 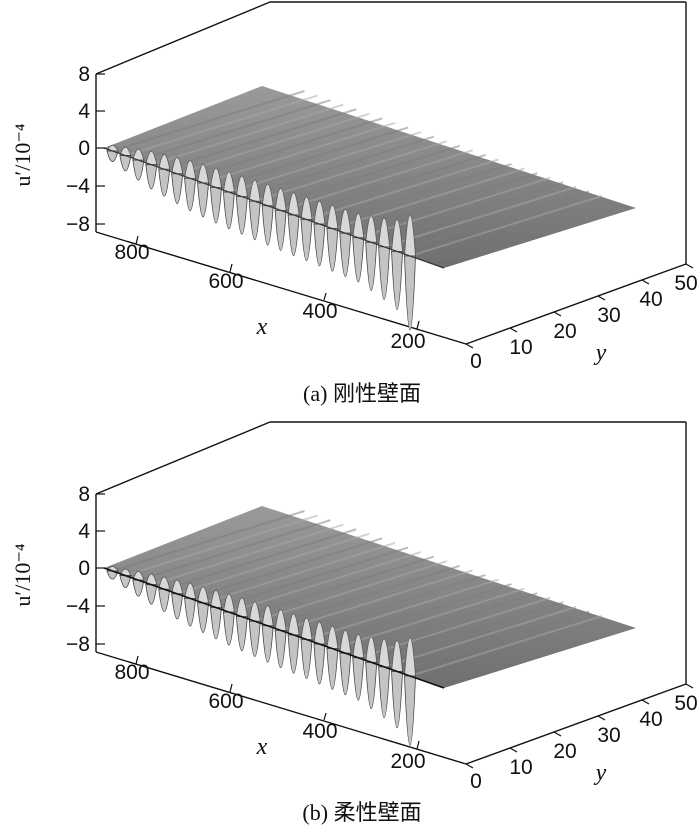 I want to click on z-axis-label: u′/10⁻⁴, so click(x=22, y=575).